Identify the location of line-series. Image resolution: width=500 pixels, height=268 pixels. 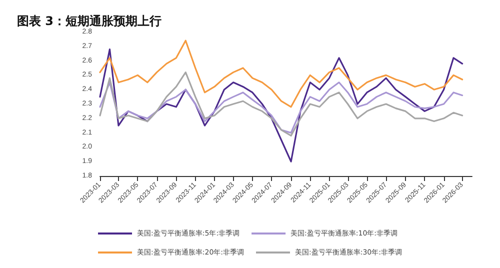
(281, 108).